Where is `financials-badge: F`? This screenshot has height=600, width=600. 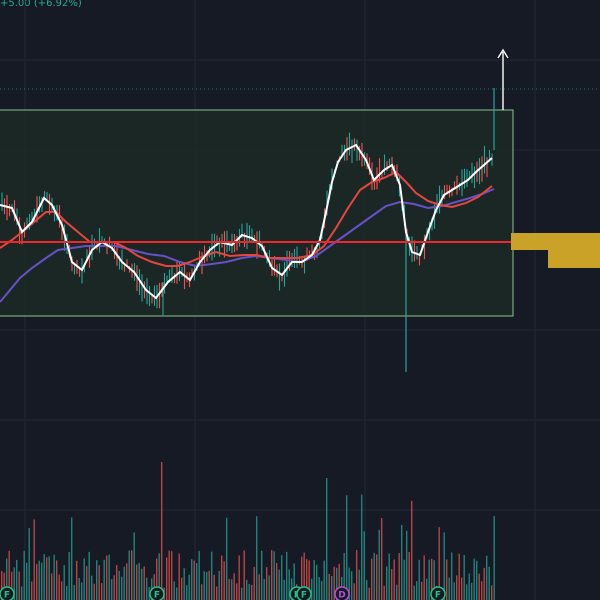 financials-badge: F is located at coordinates (304, 593).